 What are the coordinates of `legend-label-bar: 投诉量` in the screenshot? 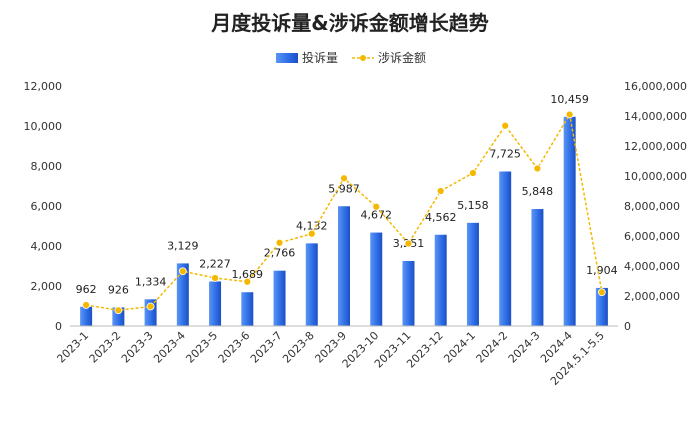 It's located at (320, 57).